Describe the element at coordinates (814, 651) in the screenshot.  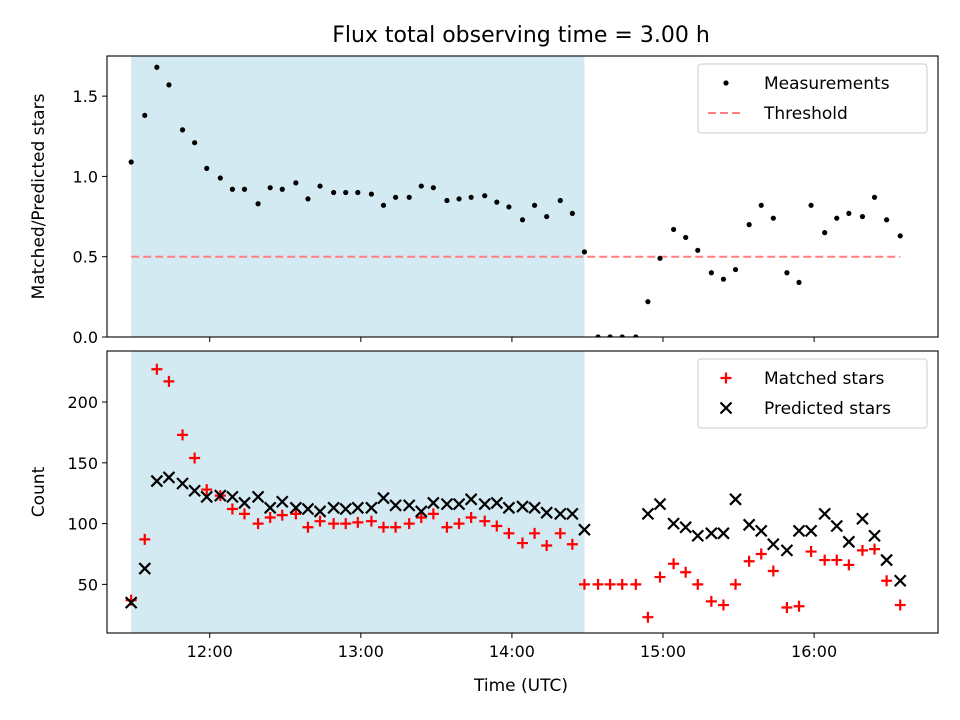
I see `x-tick-label: 16:00` at that location.